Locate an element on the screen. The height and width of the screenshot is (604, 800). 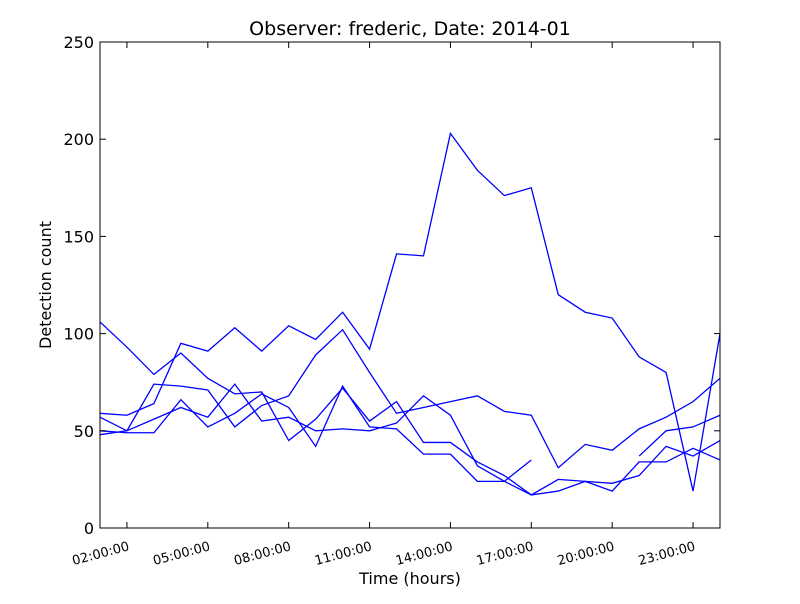
x-tick-label: 08:00:00 is located at coordinates (262, 554).